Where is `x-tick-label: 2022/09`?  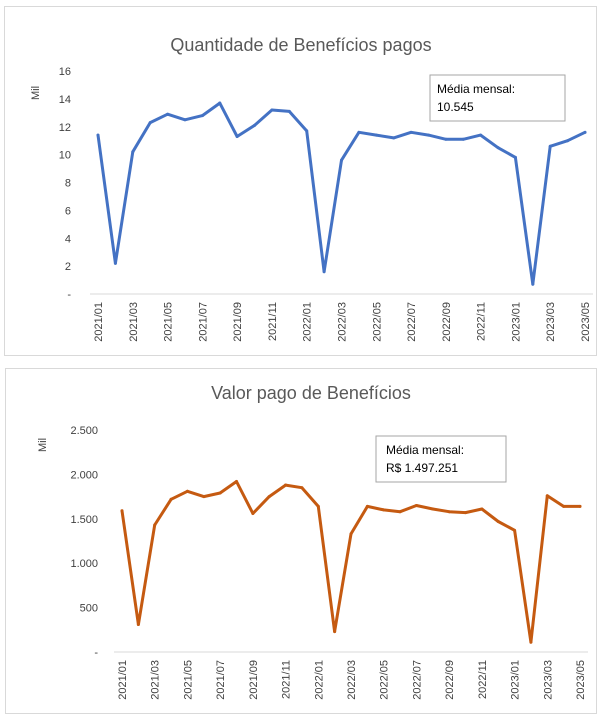 x-tick-label: 2022/09 is located at coordinates (450, 680).